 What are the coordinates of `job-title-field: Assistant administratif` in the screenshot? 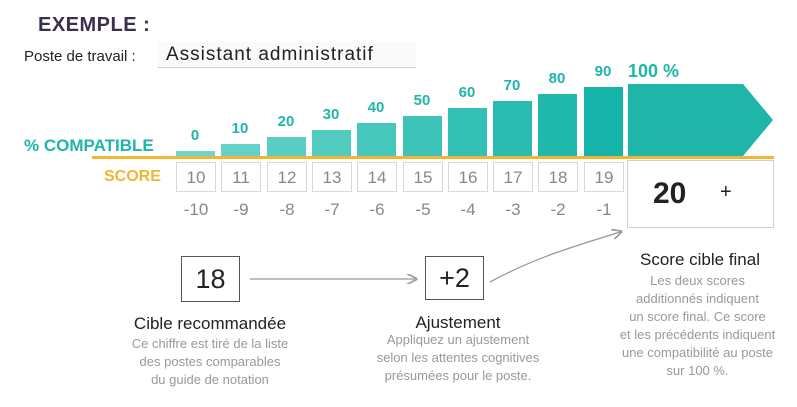 It's located at (287, 55).